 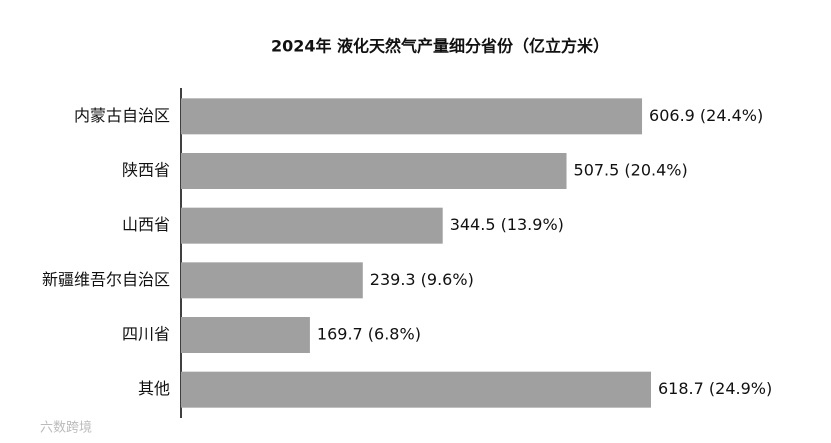 What do you see at coordinates (146, 170) in the screenshot?
I see `category-label: 陕西省` at bounding box center [146, 170].